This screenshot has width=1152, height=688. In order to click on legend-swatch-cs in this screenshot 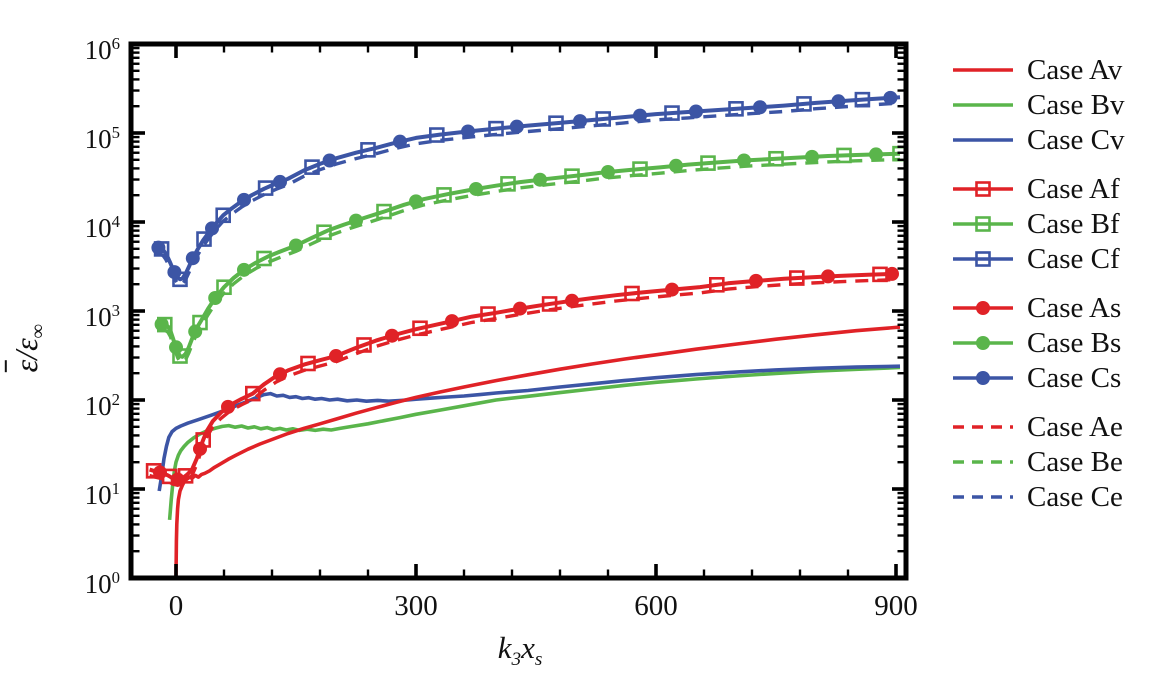, I will do `click(983, 378)`.